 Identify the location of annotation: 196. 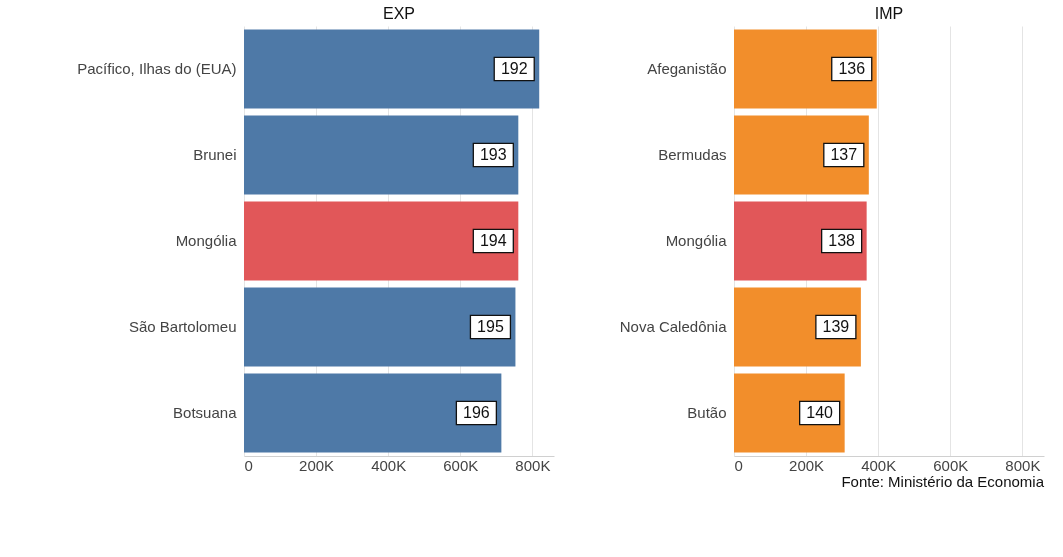
(476, 412).